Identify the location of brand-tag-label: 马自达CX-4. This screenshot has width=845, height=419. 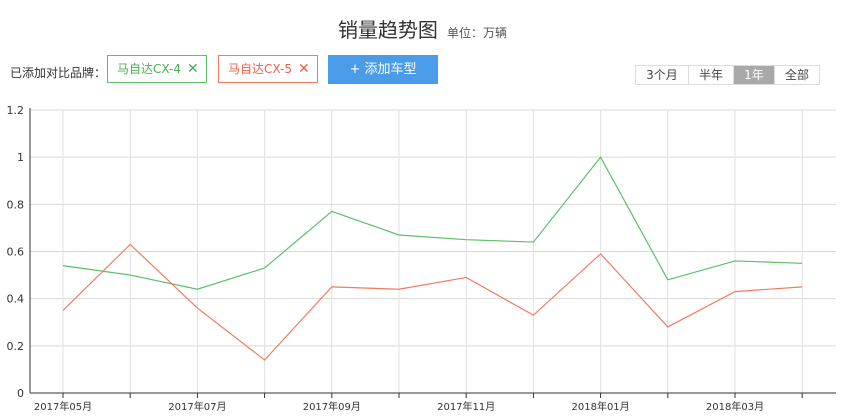
(149, 69).